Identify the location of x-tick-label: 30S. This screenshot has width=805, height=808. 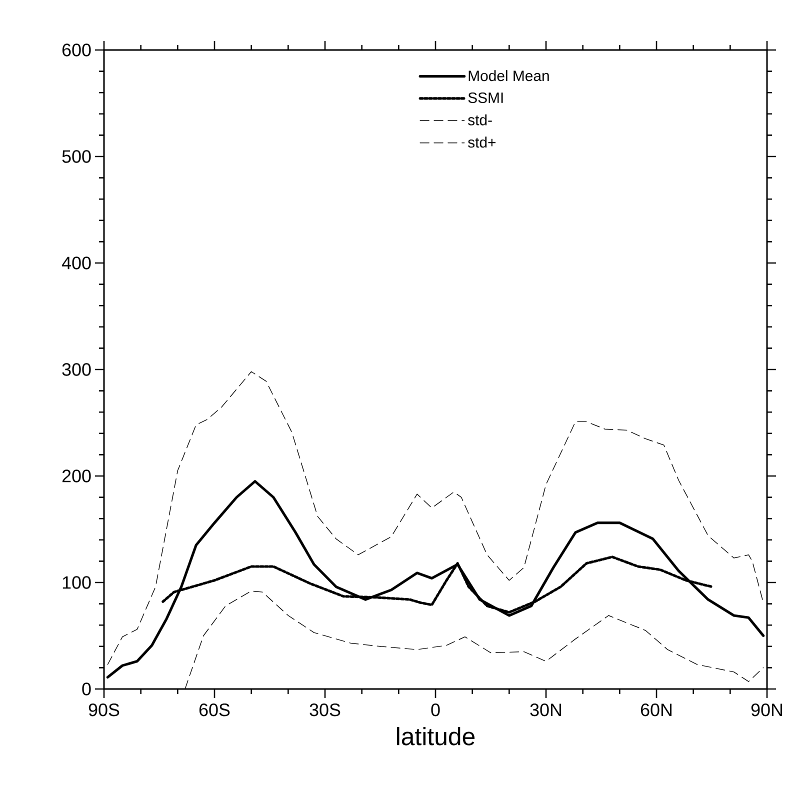
(325, 710).